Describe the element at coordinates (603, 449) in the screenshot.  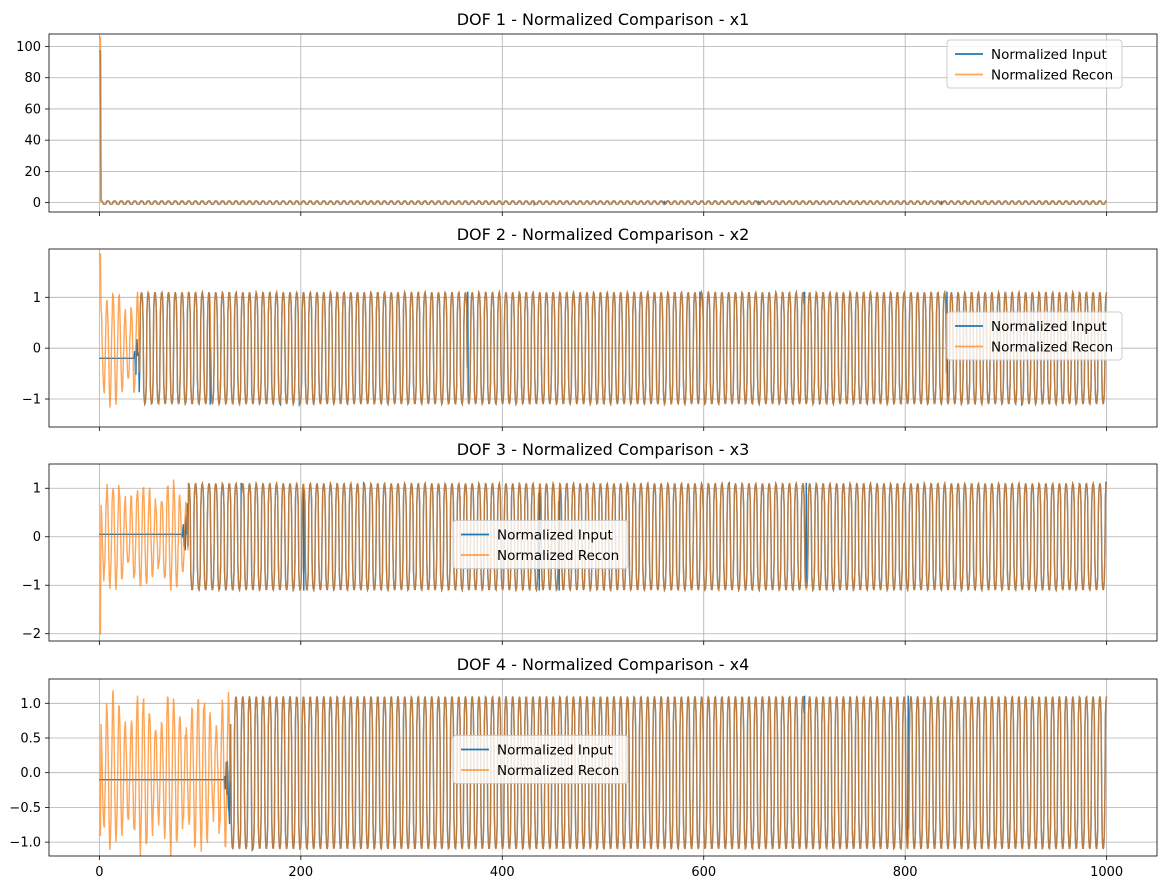
I see `chart-title: DOF 3 - Normalized Comparison - x3` at that location.